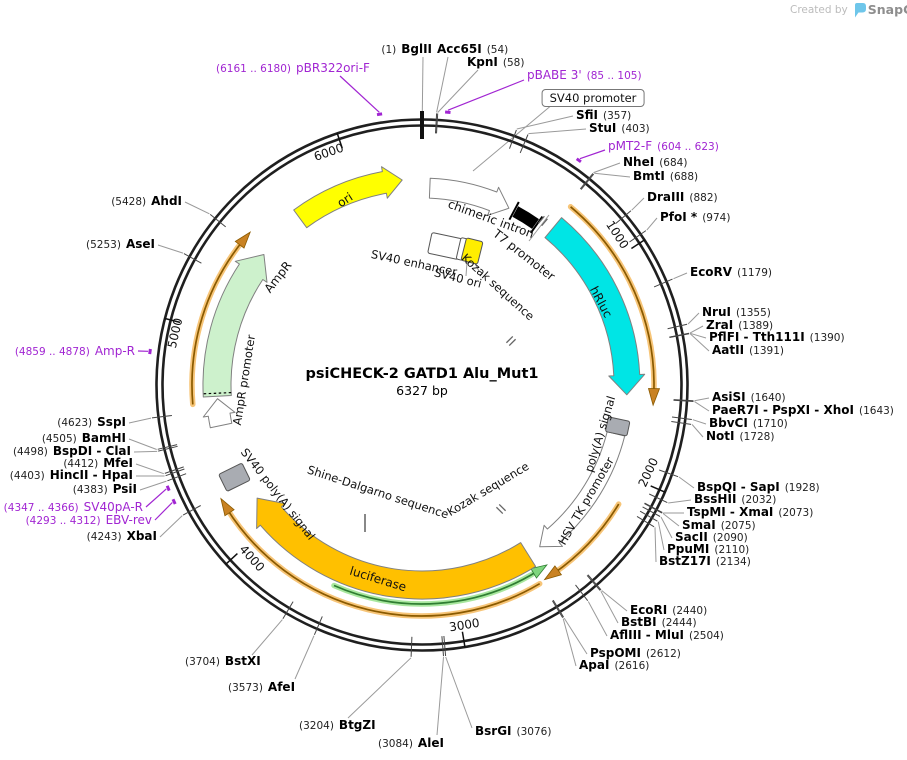 The width and height of the screenshot is (907, 760). What do you see at coordinates (416, 49) in the screenshot?
I see `enzyme-name: BglII` at bounding box center [416, 49].